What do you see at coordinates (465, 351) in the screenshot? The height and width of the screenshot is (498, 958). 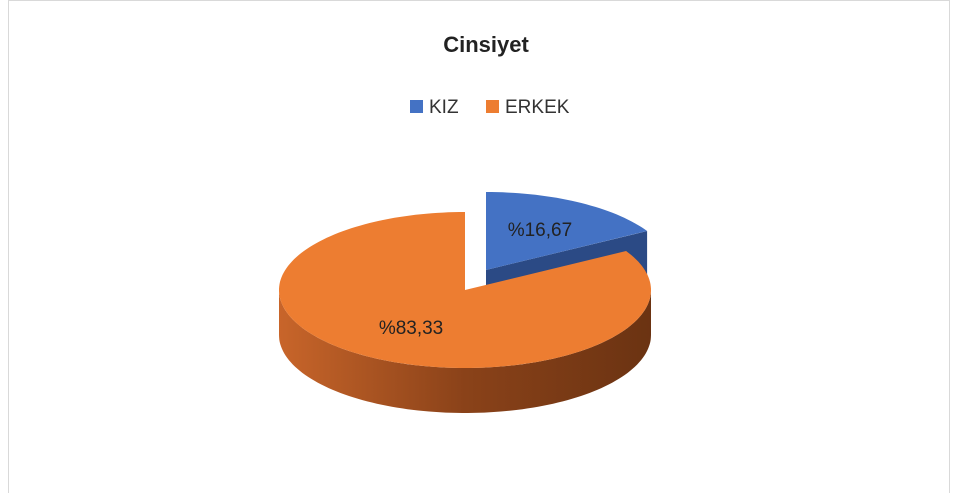 I see `slice-side` at bounding box center [465, 351].